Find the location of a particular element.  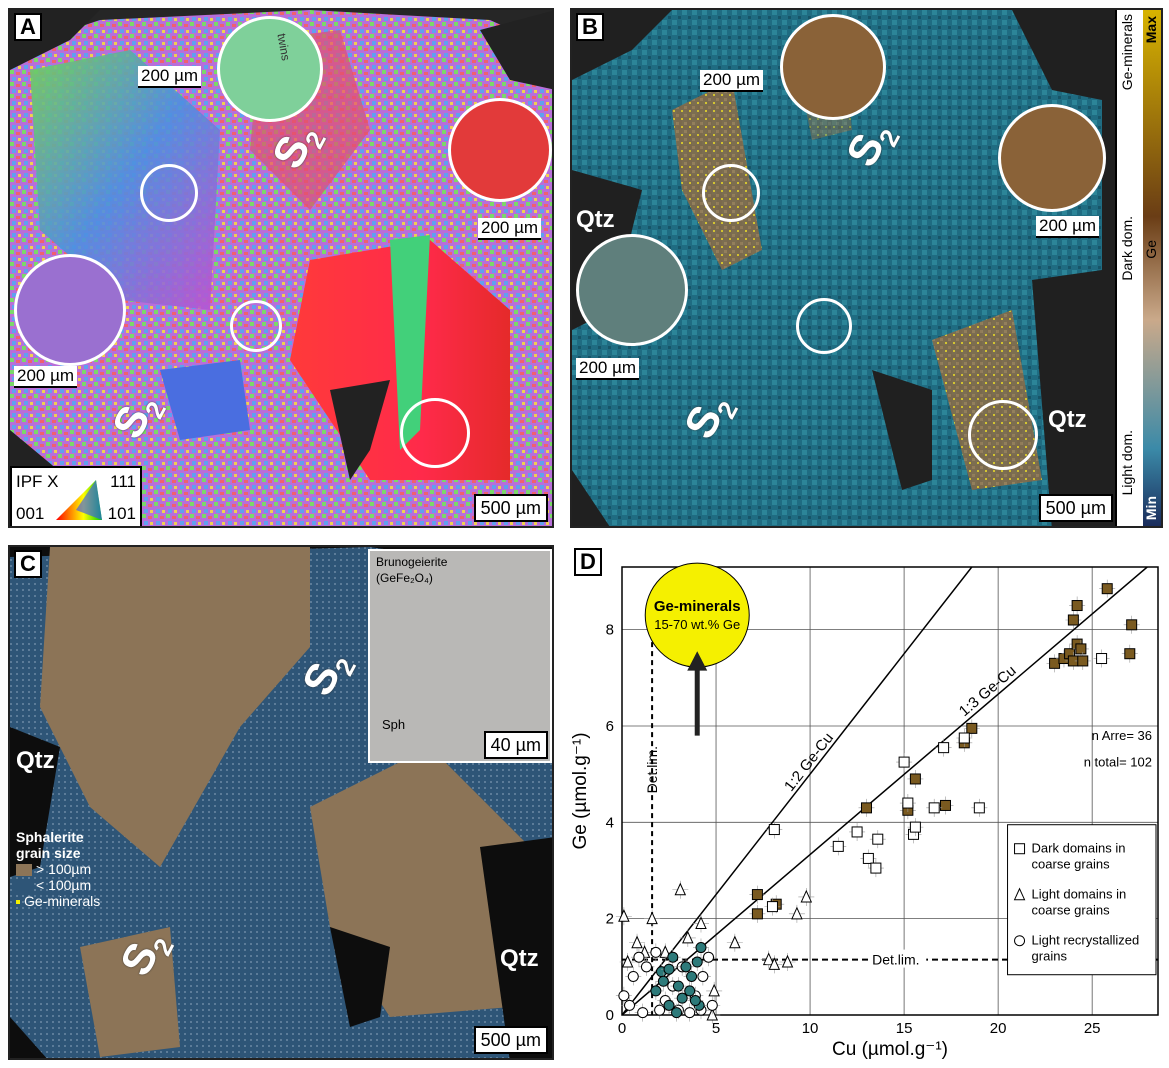

legend-label-line1: Light recrystallized is located at coordinates (1086, 940).